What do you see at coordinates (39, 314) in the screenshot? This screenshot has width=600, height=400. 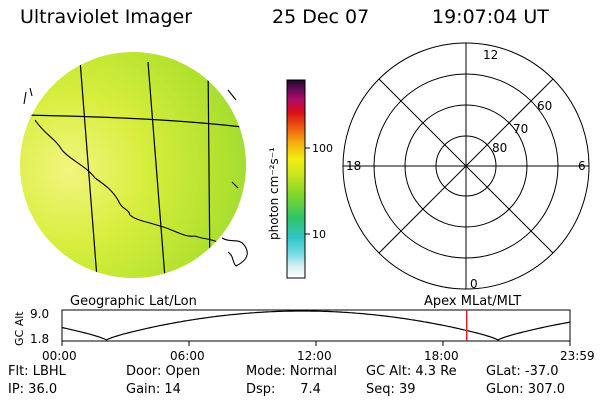 I see `altitude-ytick-max: 9.0` at bounding box center [39, 314].